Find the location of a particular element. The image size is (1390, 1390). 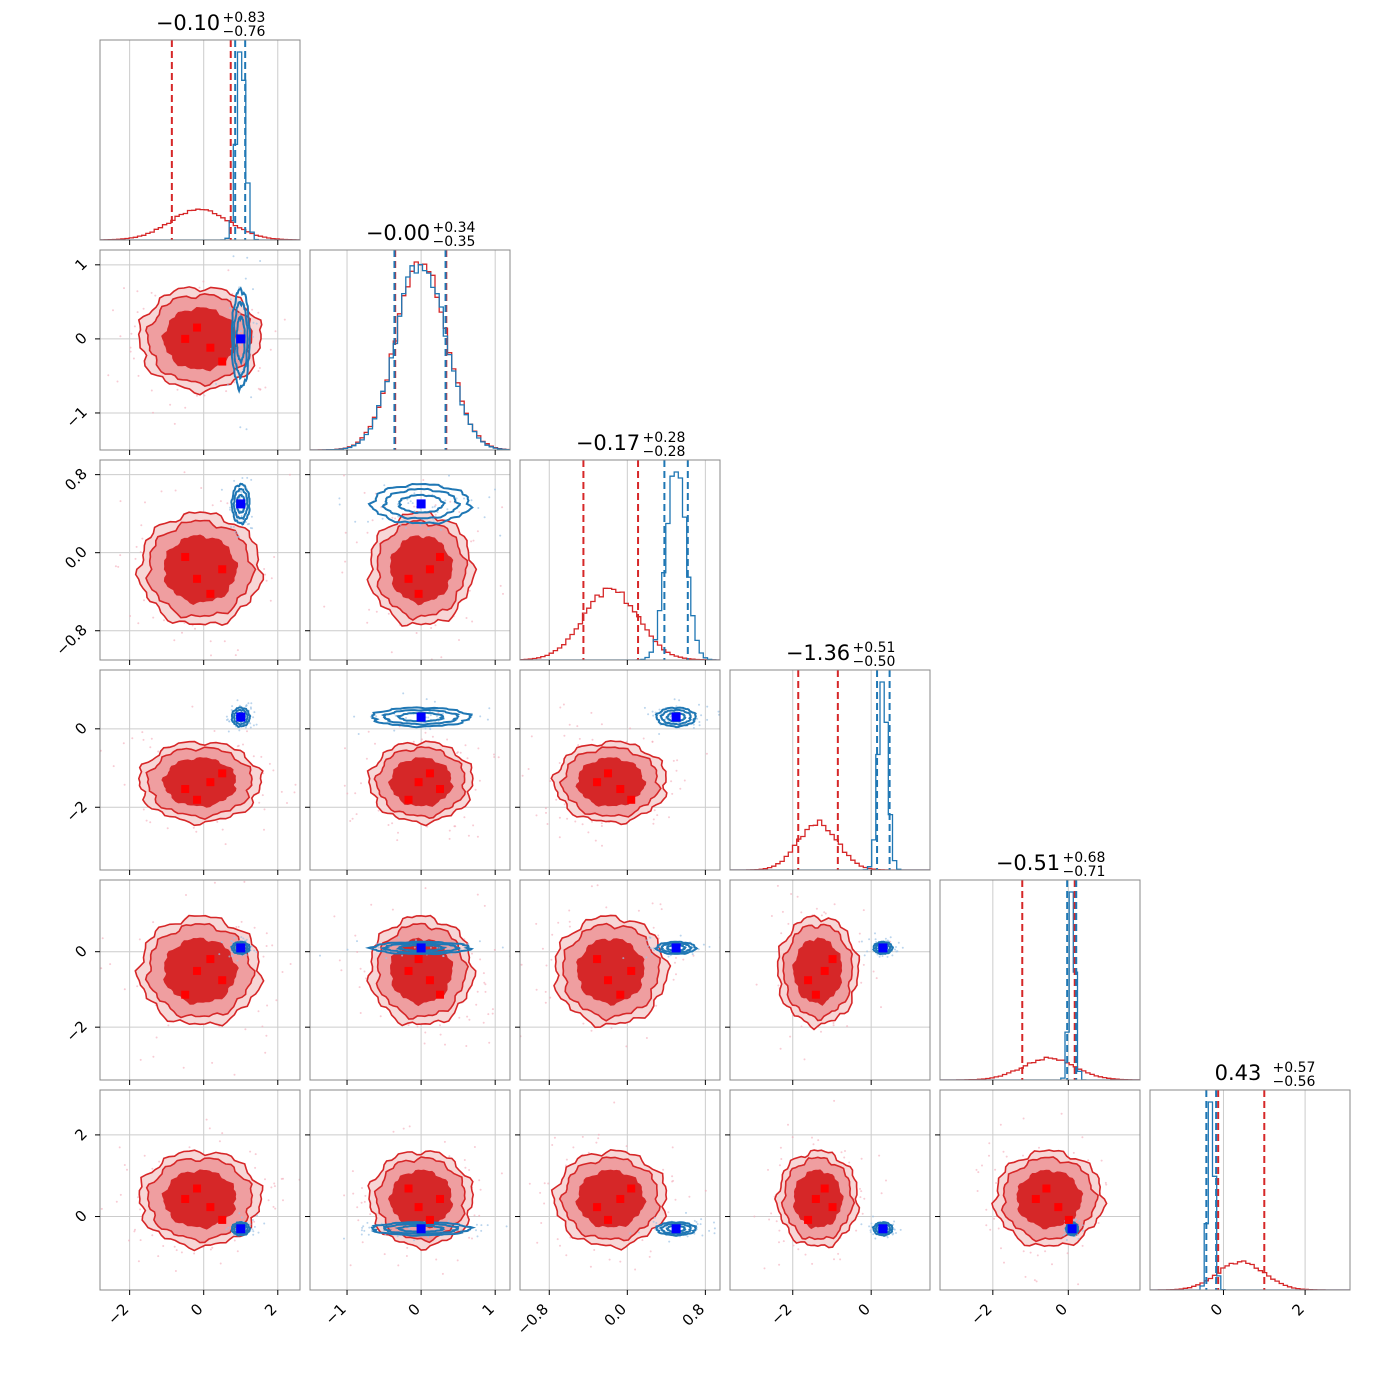

red-histogram is located at coordinates (1250, 1275).